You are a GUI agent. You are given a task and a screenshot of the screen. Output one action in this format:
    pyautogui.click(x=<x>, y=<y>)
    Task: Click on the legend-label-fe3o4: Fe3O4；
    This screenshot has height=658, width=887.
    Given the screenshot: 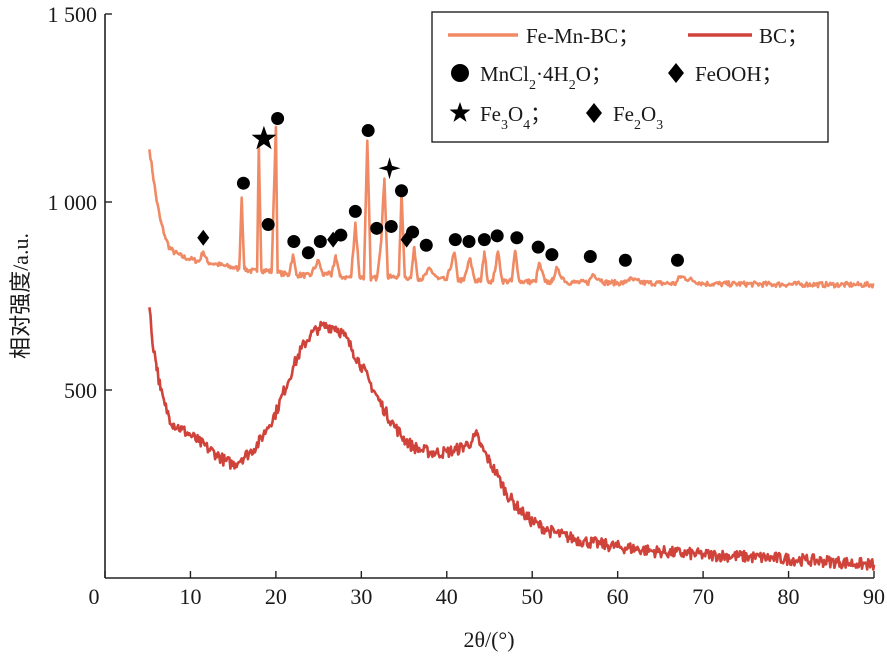 What is the action you would take?
    pyautogui.click(x=515, y=117)
    